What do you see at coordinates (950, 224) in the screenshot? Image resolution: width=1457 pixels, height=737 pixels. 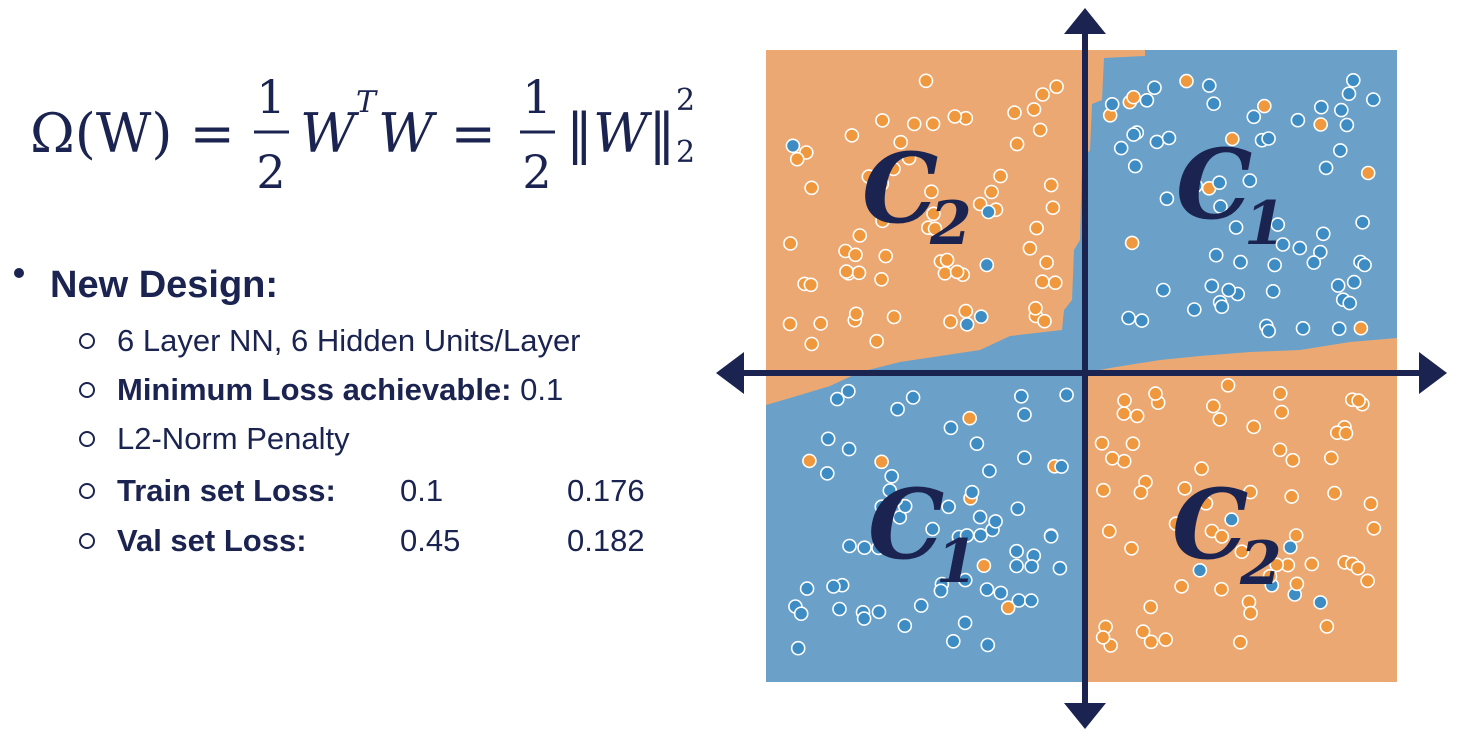 I see `class-subscript: 2` at bounding box center [950, 224].